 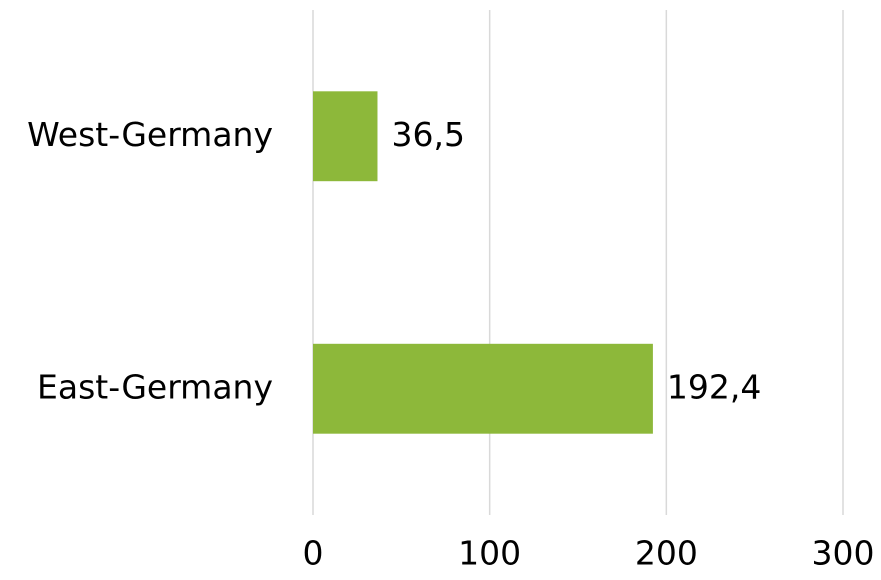 I want to click on value-label: 36,5, so click(x=427, y=134).